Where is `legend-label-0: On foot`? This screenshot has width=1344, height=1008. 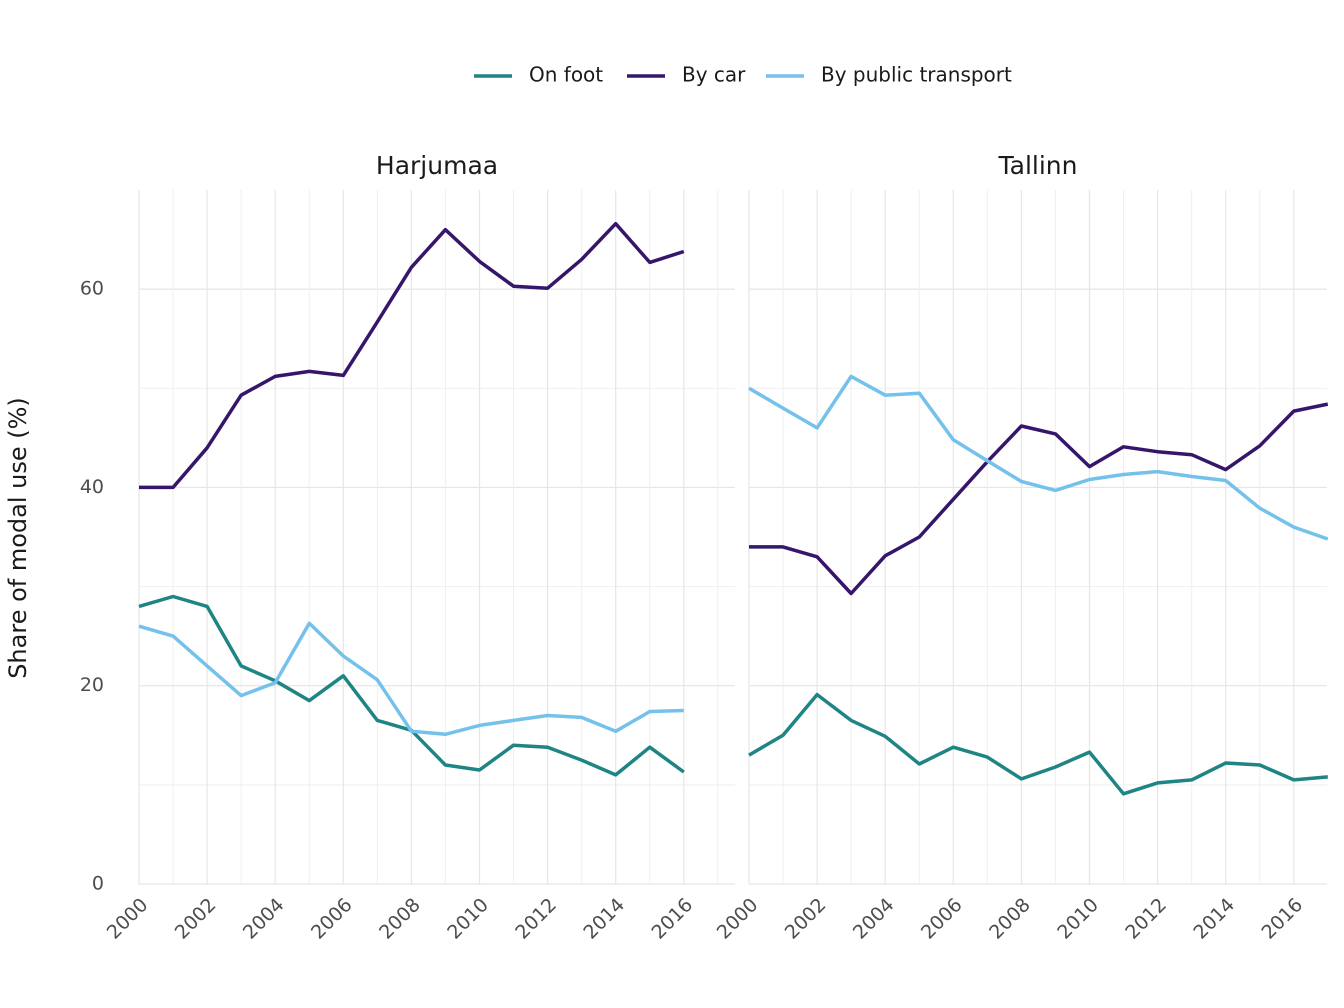 legend-label-0: On foot is located at coordinates (566, 75).